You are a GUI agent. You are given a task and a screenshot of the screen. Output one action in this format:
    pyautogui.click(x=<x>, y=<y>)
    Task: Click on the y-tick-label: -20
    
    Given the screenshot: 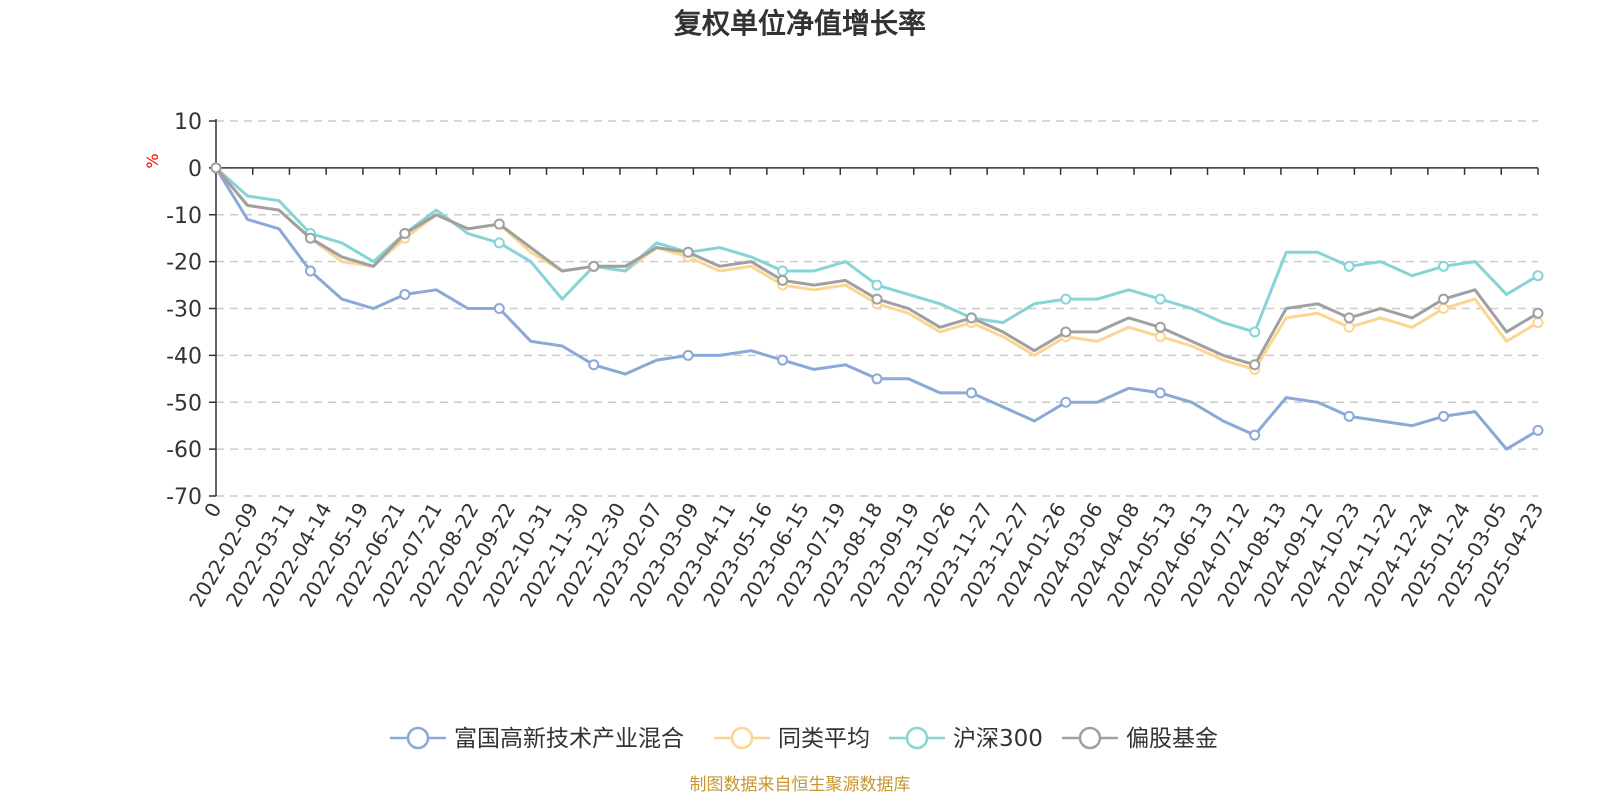 What is the action you would take?
    pyautogui.click(x=184, y=263)
    